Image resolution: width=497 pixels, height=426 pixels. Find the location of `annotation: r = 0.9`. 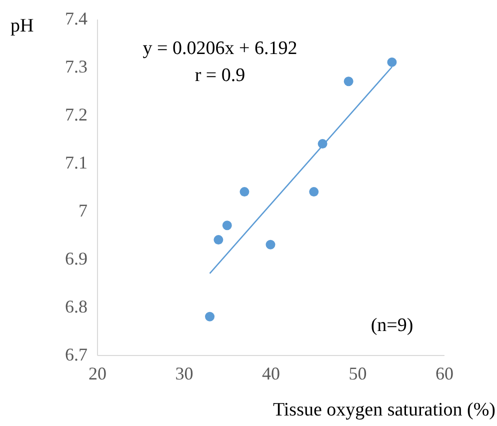

annotation: r = 0.9 is located at coordinates (220, 75).